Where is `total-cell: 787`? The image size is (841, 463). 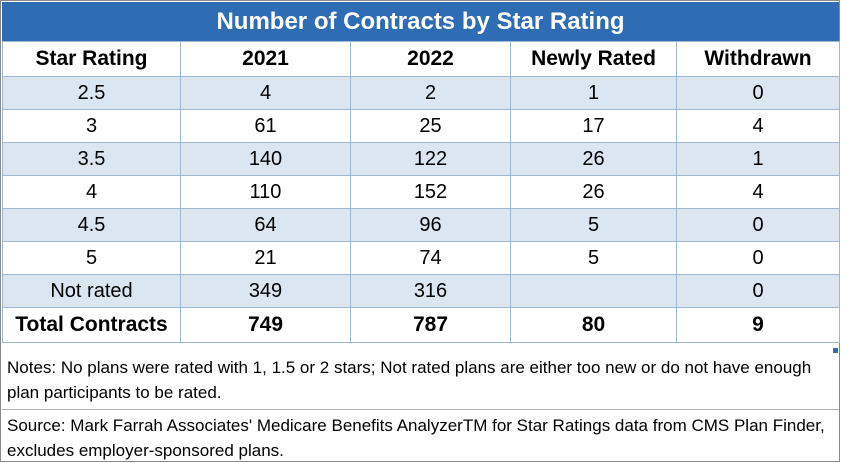 total-cell: 787 is located at coordinates (430, 325).